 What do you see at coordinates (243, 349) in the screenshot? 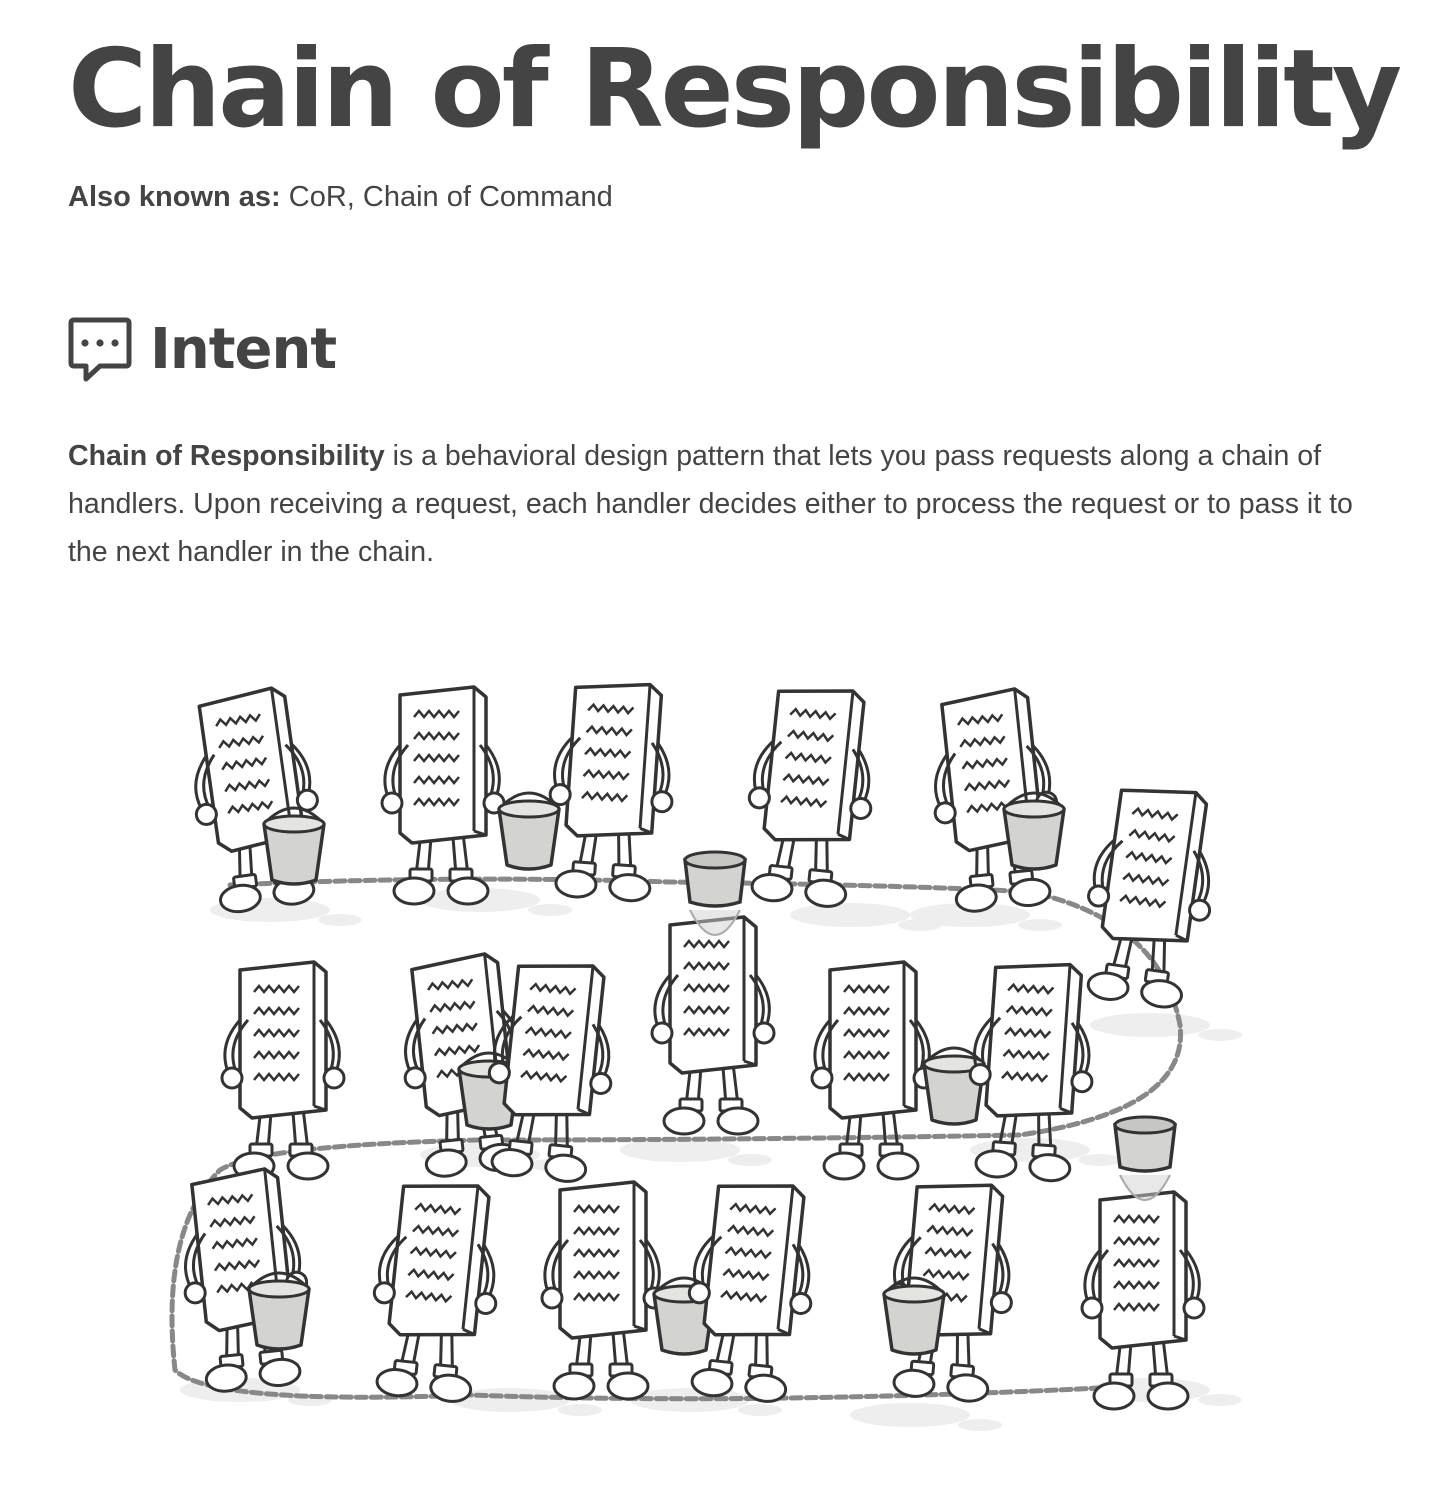
I see `intent-heading: Intent` at bounding box center [243, 349].